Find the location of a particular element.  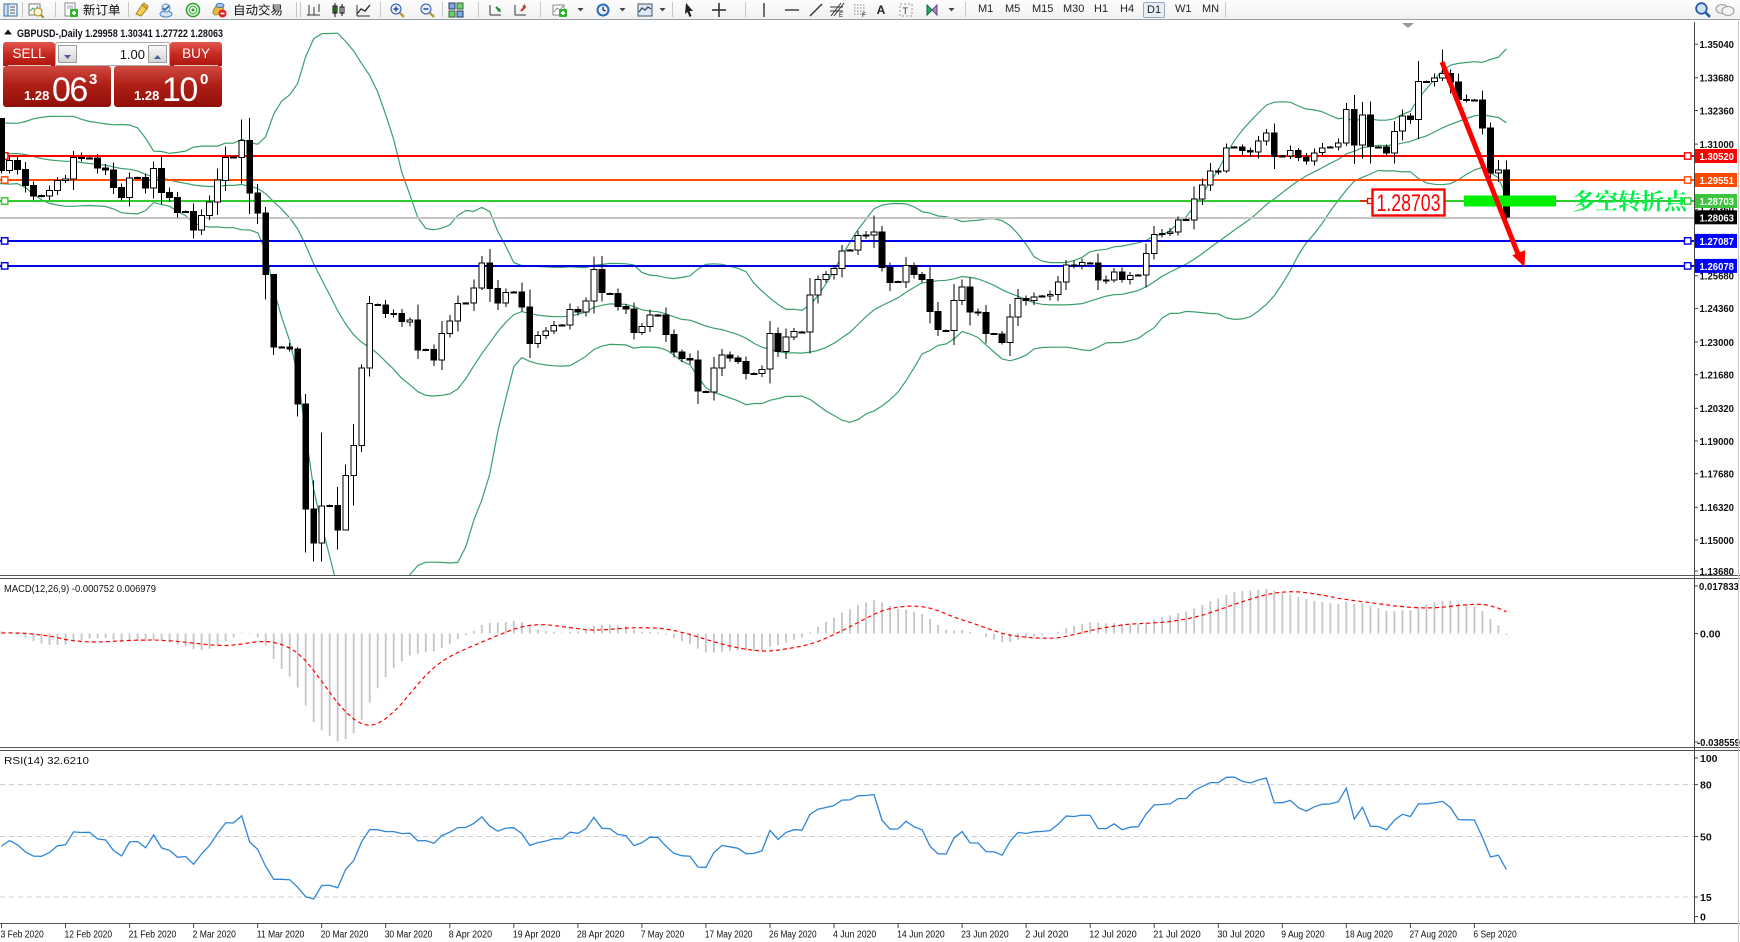

svg-text: 20 Mar 2020 is located at coordinates (345, 935).